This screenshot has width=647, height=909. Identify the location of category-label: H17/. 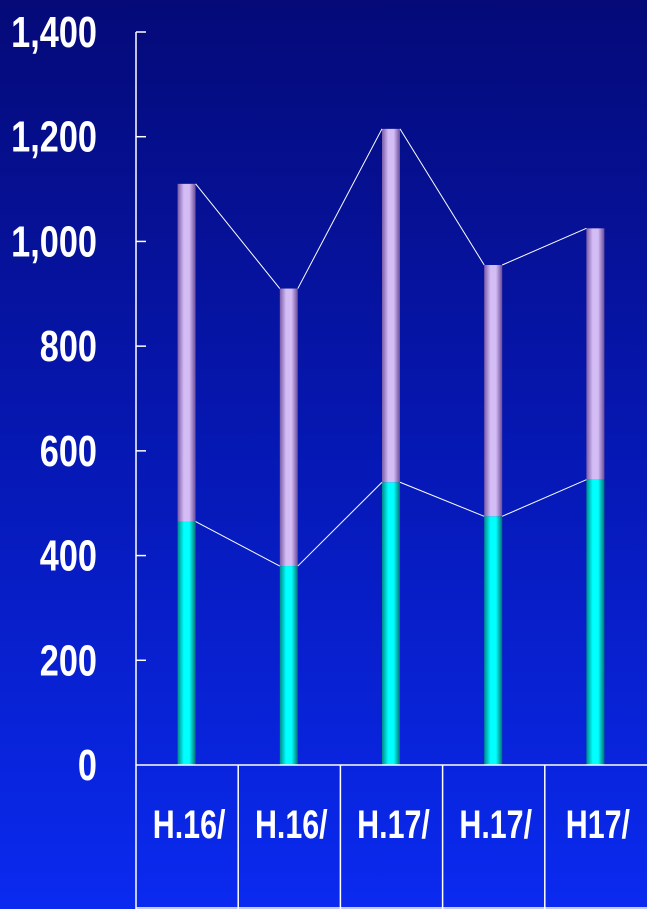
(598, 824).